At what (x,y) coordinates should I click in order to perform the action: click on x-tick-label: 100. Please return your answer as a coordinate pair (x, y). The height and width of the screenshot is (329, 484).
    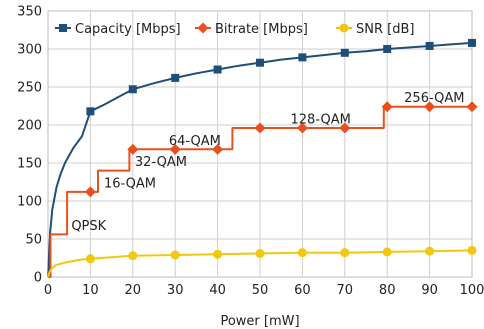
    Looking at the image, I should click on (472, 290).